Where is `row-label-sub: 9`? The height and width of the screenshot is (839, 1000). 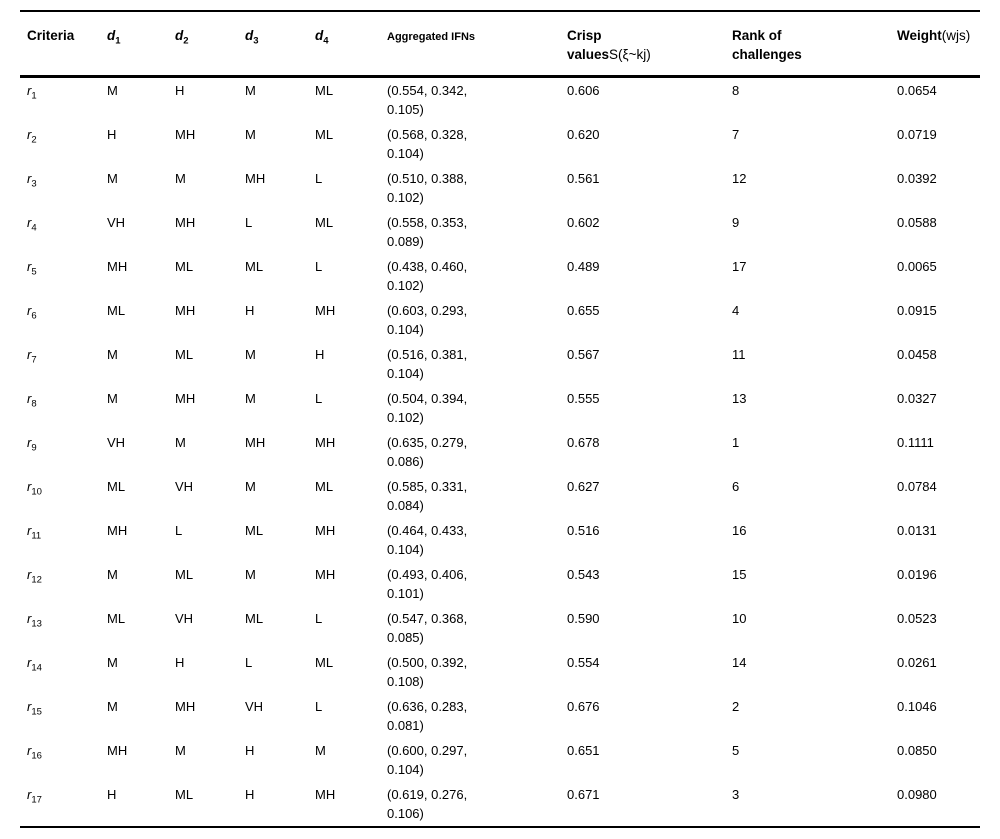
row-label-sub: 9 is located at coordinates (34, 448).